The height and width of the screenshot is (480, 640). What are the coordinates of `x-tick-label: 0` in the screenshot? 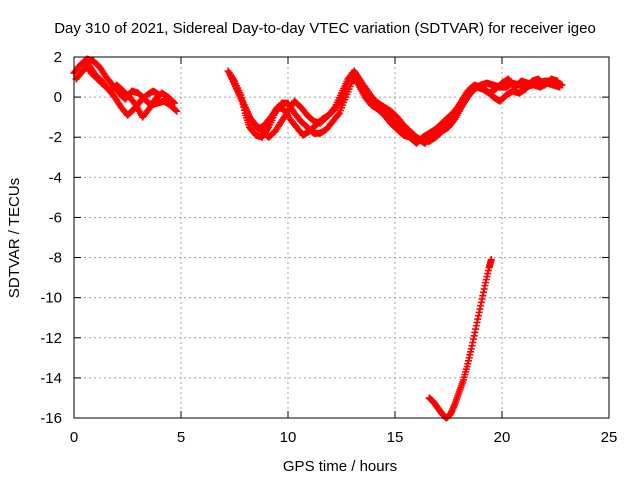 It's located at (74, 437).